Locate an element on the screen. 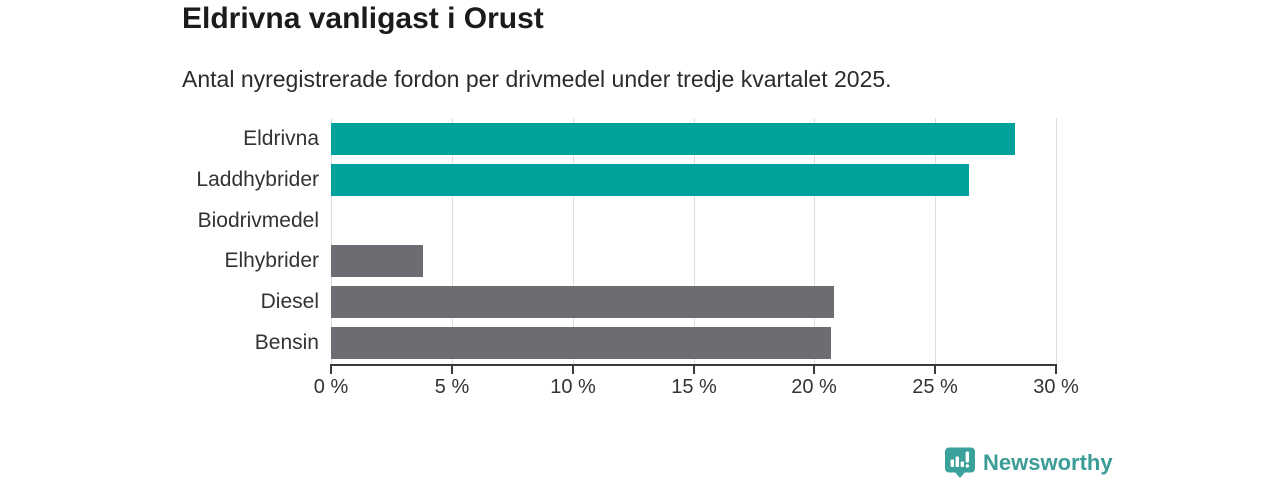 This screenshot has height=480, width=1280. chart-title: Eldrivna vanligast i Orust is located at coordinates (363, 18).